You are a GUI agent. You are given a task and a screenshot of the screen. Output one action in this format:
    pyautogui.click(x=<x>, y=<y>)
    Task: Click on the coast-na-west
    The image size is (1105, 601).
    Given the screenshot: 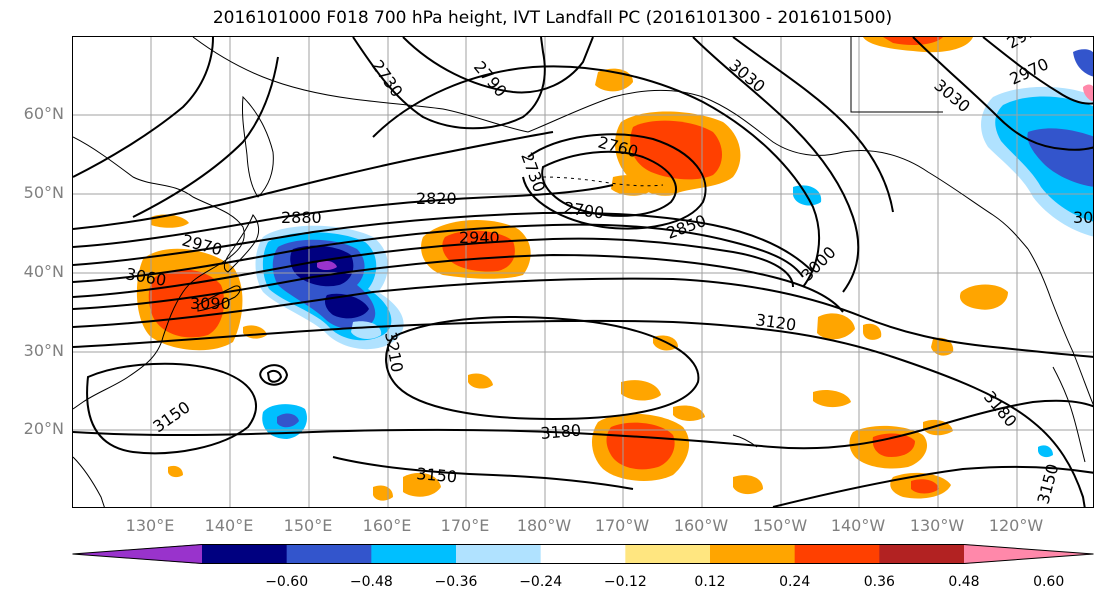 What is the action you would take?
    pyautogui.click(x=1060, y=327)
    